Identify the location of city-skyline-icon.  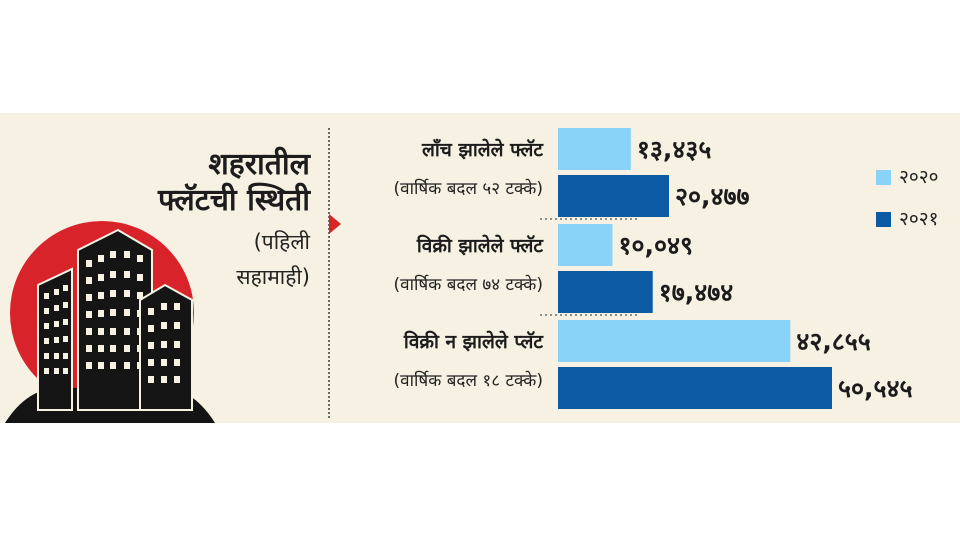
(110, 322).